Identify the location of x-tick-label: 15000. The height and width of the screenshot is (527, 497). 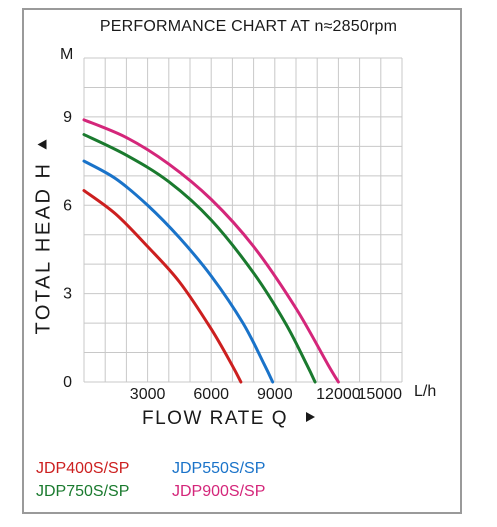
(380, 394).